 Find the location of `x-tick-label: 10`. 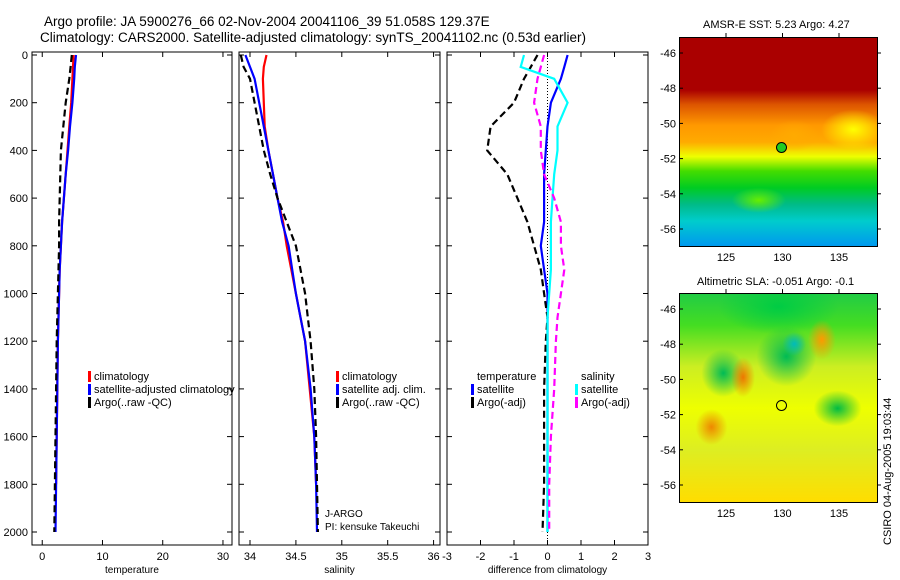

x-tick-label: 10 is located at coordinates (102, 557).